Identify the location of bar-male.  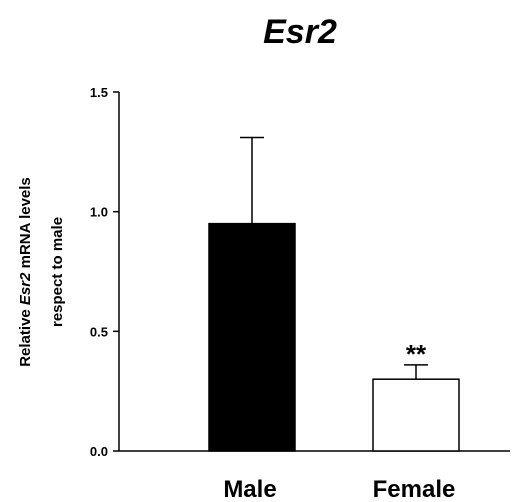
(252, 337).